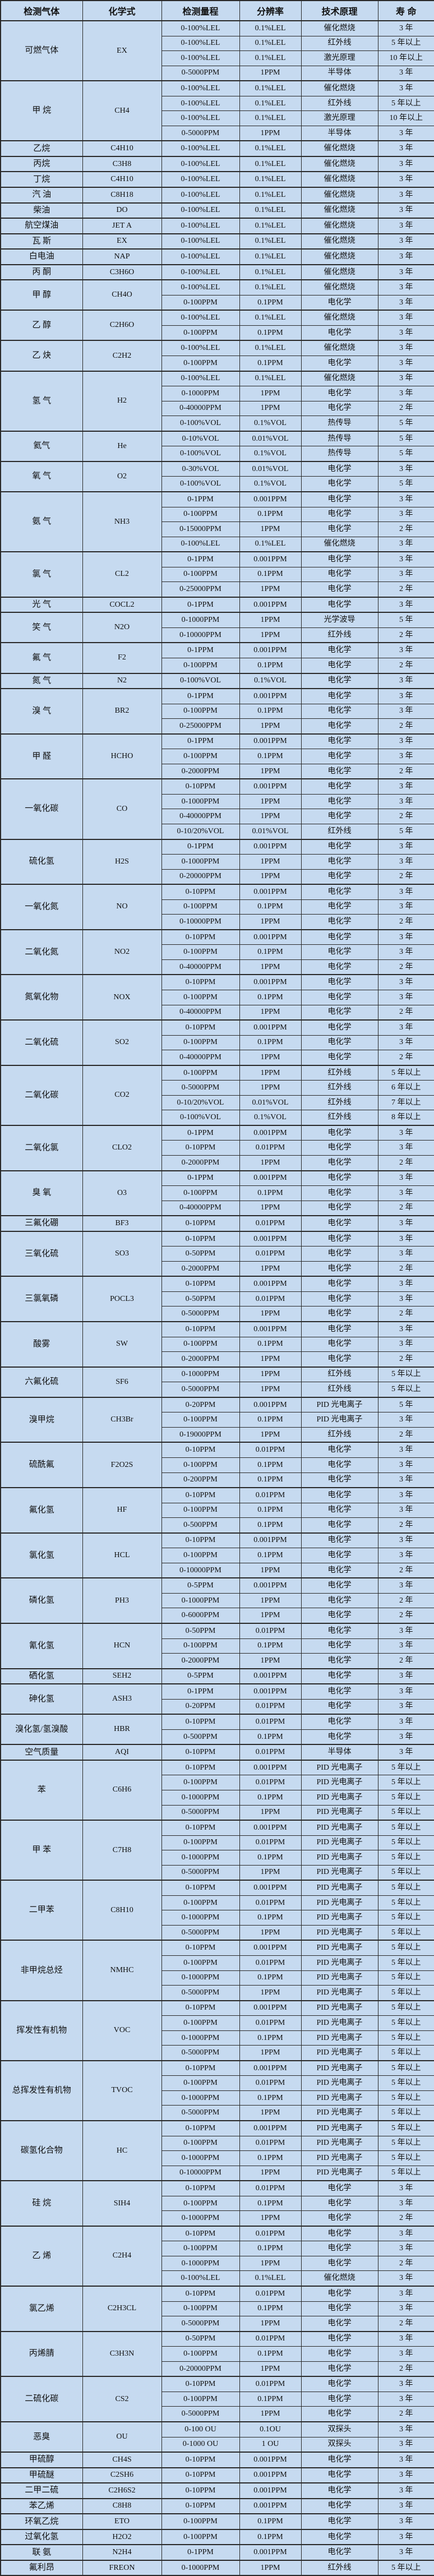 Image resolution: width=434 pixels, height=2576 pixels. I want to click on table-row: 0-500PPM 0.1PPM 电化学 2 年, so click(217, 1526).